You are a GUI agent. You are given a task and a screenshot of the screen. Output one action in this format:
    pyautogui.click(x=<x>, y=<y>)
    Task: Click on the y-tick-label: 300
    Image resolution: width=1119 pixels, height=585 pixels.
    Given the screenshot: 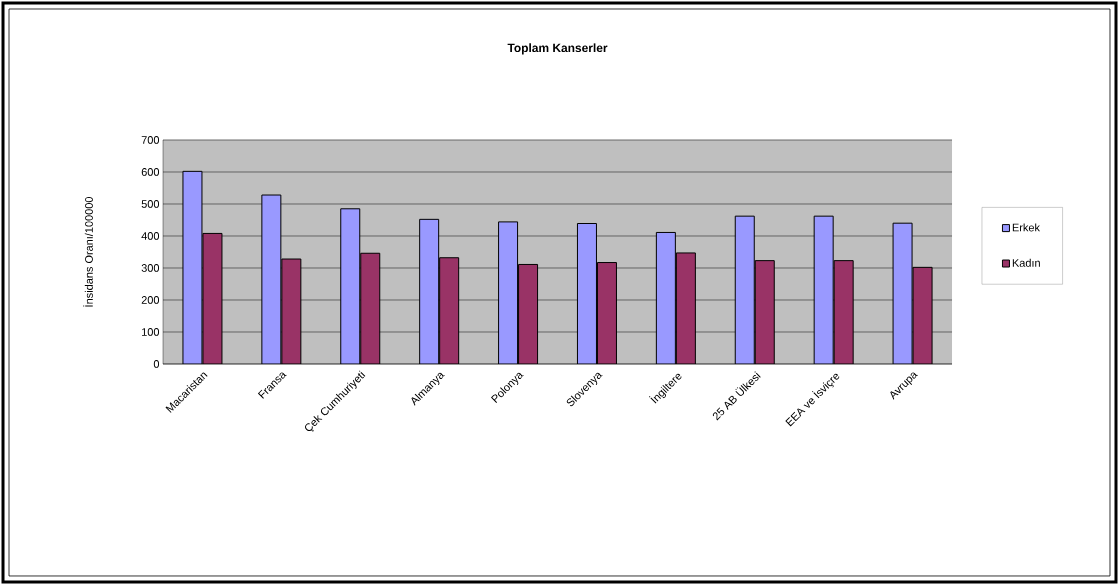 What is the action you would take?
    pyautogui.click(x=150, y=268)
    